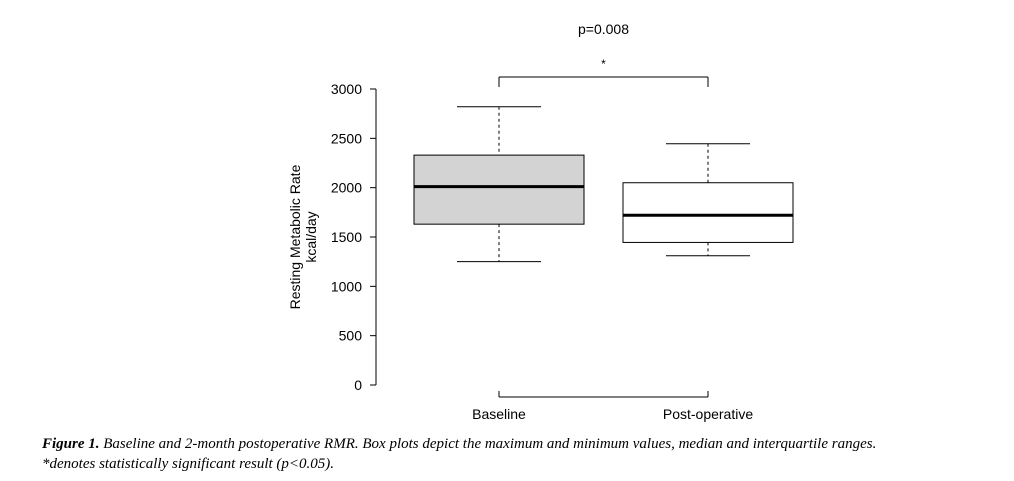 The height and width of the screenshot is (481, 1014). I want to click on box-post-operative, so click(708, 200).